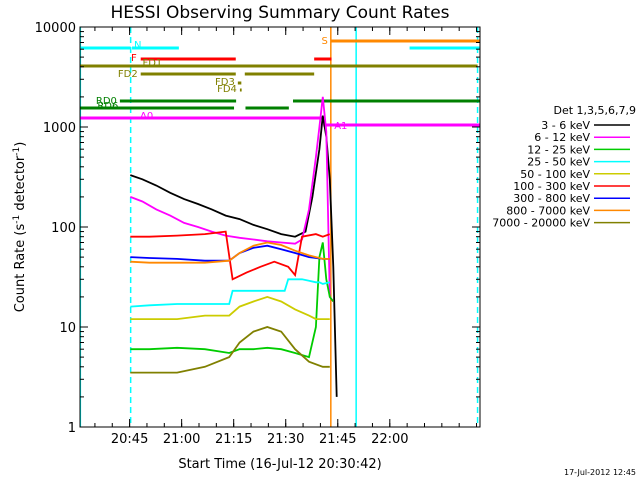  I want to click on legend-label-25-50-kev: 25 - 50 keV, so click(558, 162).